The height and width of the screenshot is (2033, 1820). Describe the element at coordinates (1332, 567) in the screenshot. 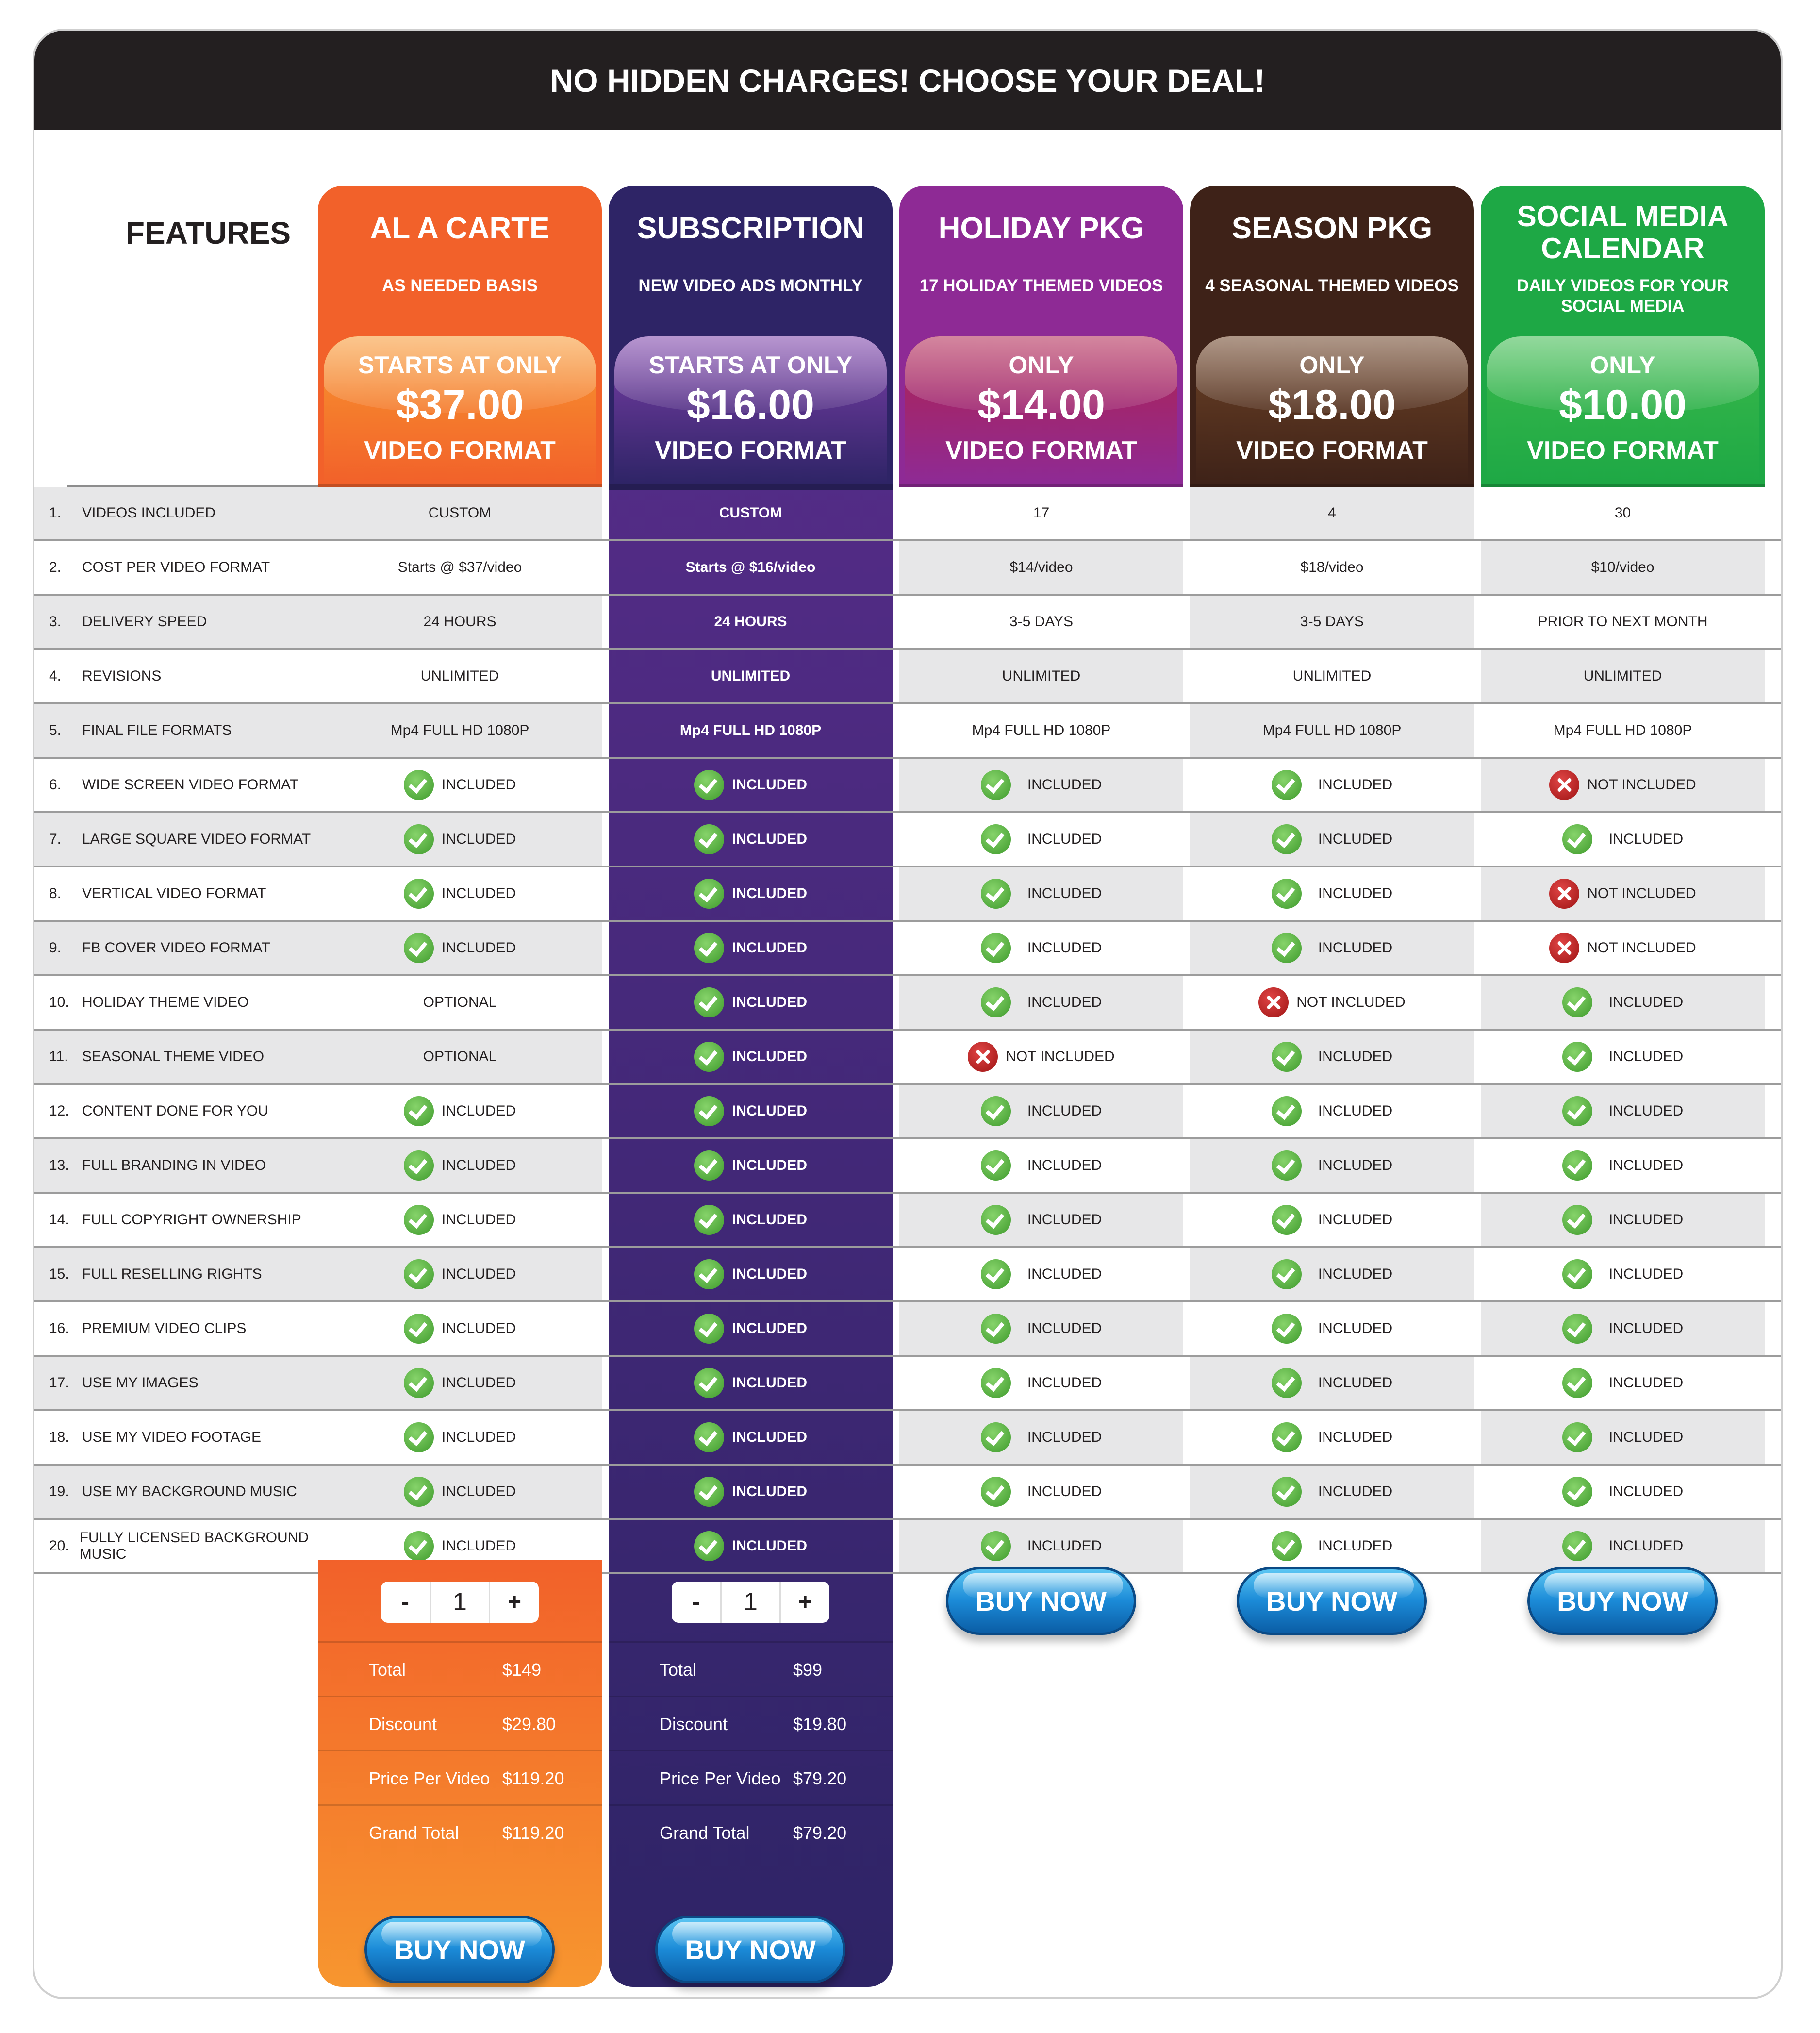

I see `cell-value: $18/video` at that location.